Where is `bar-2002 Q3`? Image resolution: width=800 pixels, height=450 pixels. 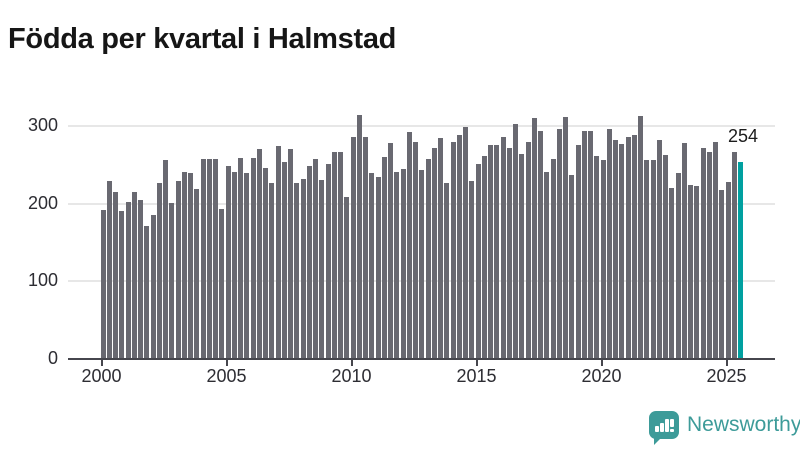 bar-2002 Q3 is located at coordinates (165, 259).